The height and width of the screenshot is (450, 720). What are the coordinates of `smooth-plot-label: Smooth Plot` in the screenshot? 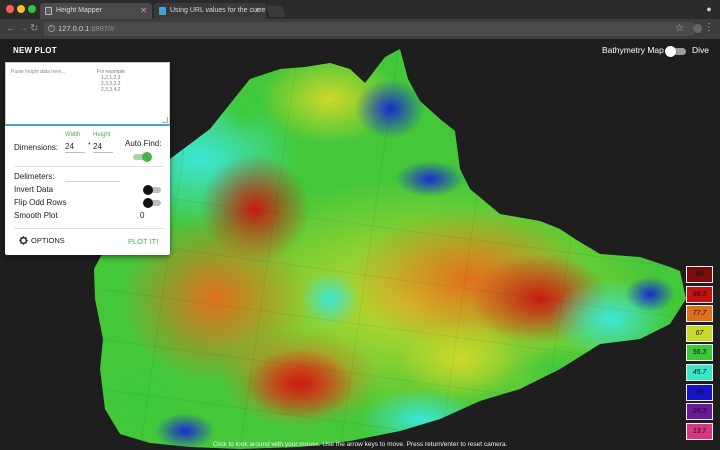 It's located at (36, 215).